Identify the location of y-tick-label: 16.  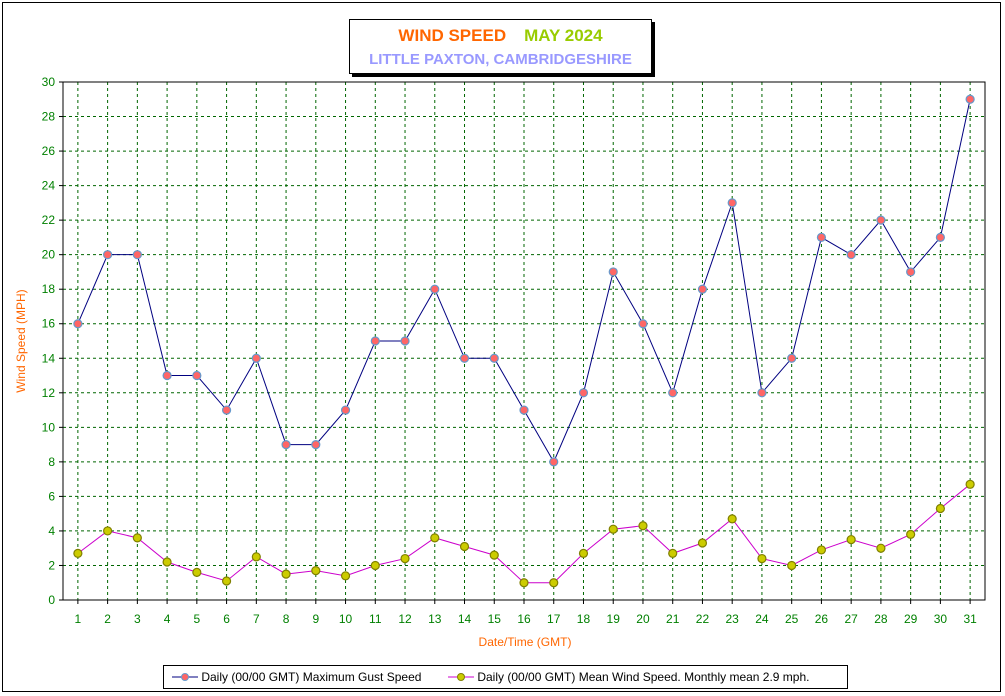
(49, 324).